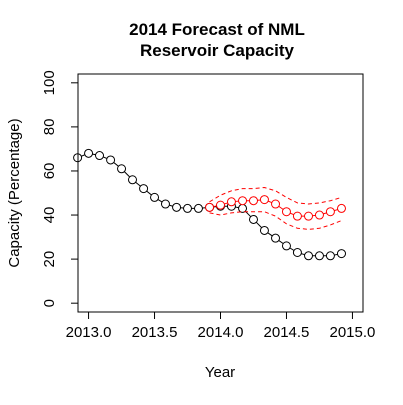  What do you see at coordinates (49, 259) in the screenshot?
I see `y-tick-label: 20` at bounding box center [49, 259].